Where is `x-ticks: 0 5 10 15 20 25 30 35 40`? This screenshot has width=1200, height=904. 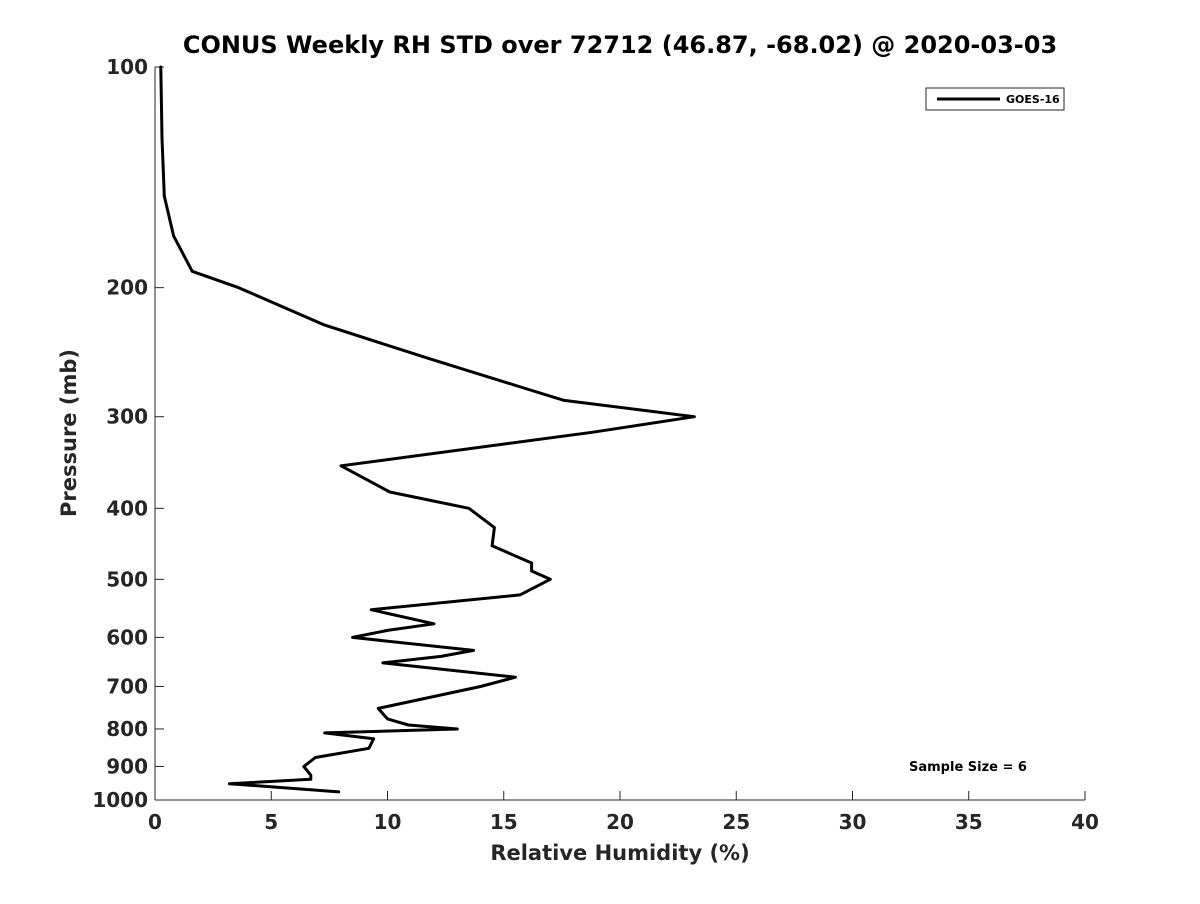 x-ticks: 0 5 10 15 20 25 30 35 40 is located at coordinates (623, 812).